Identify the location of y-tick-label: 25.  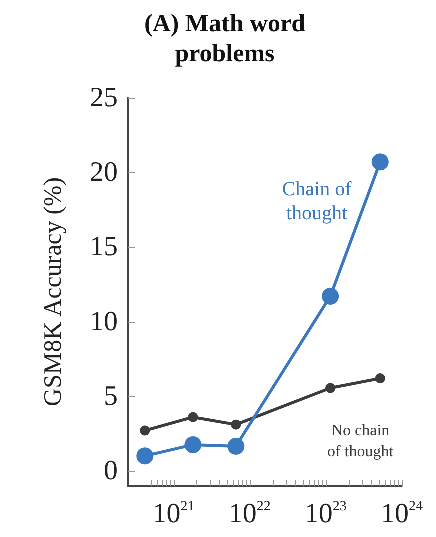
(104, 98).